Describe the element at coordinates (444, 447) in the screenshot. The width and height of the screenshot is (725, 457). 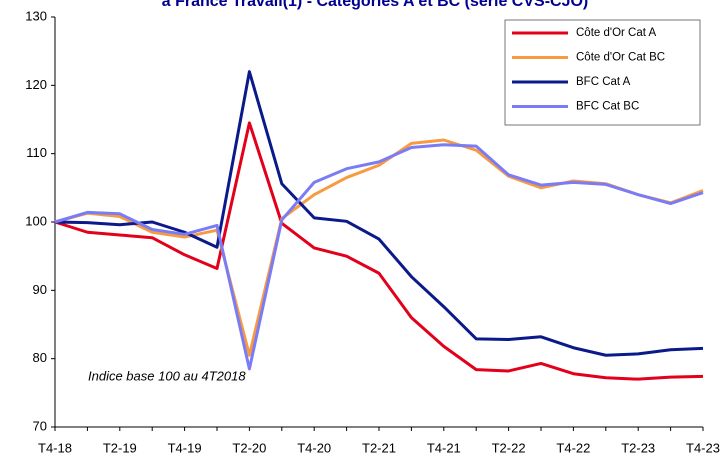
I see `x-tick-label: T4-21` at that location.